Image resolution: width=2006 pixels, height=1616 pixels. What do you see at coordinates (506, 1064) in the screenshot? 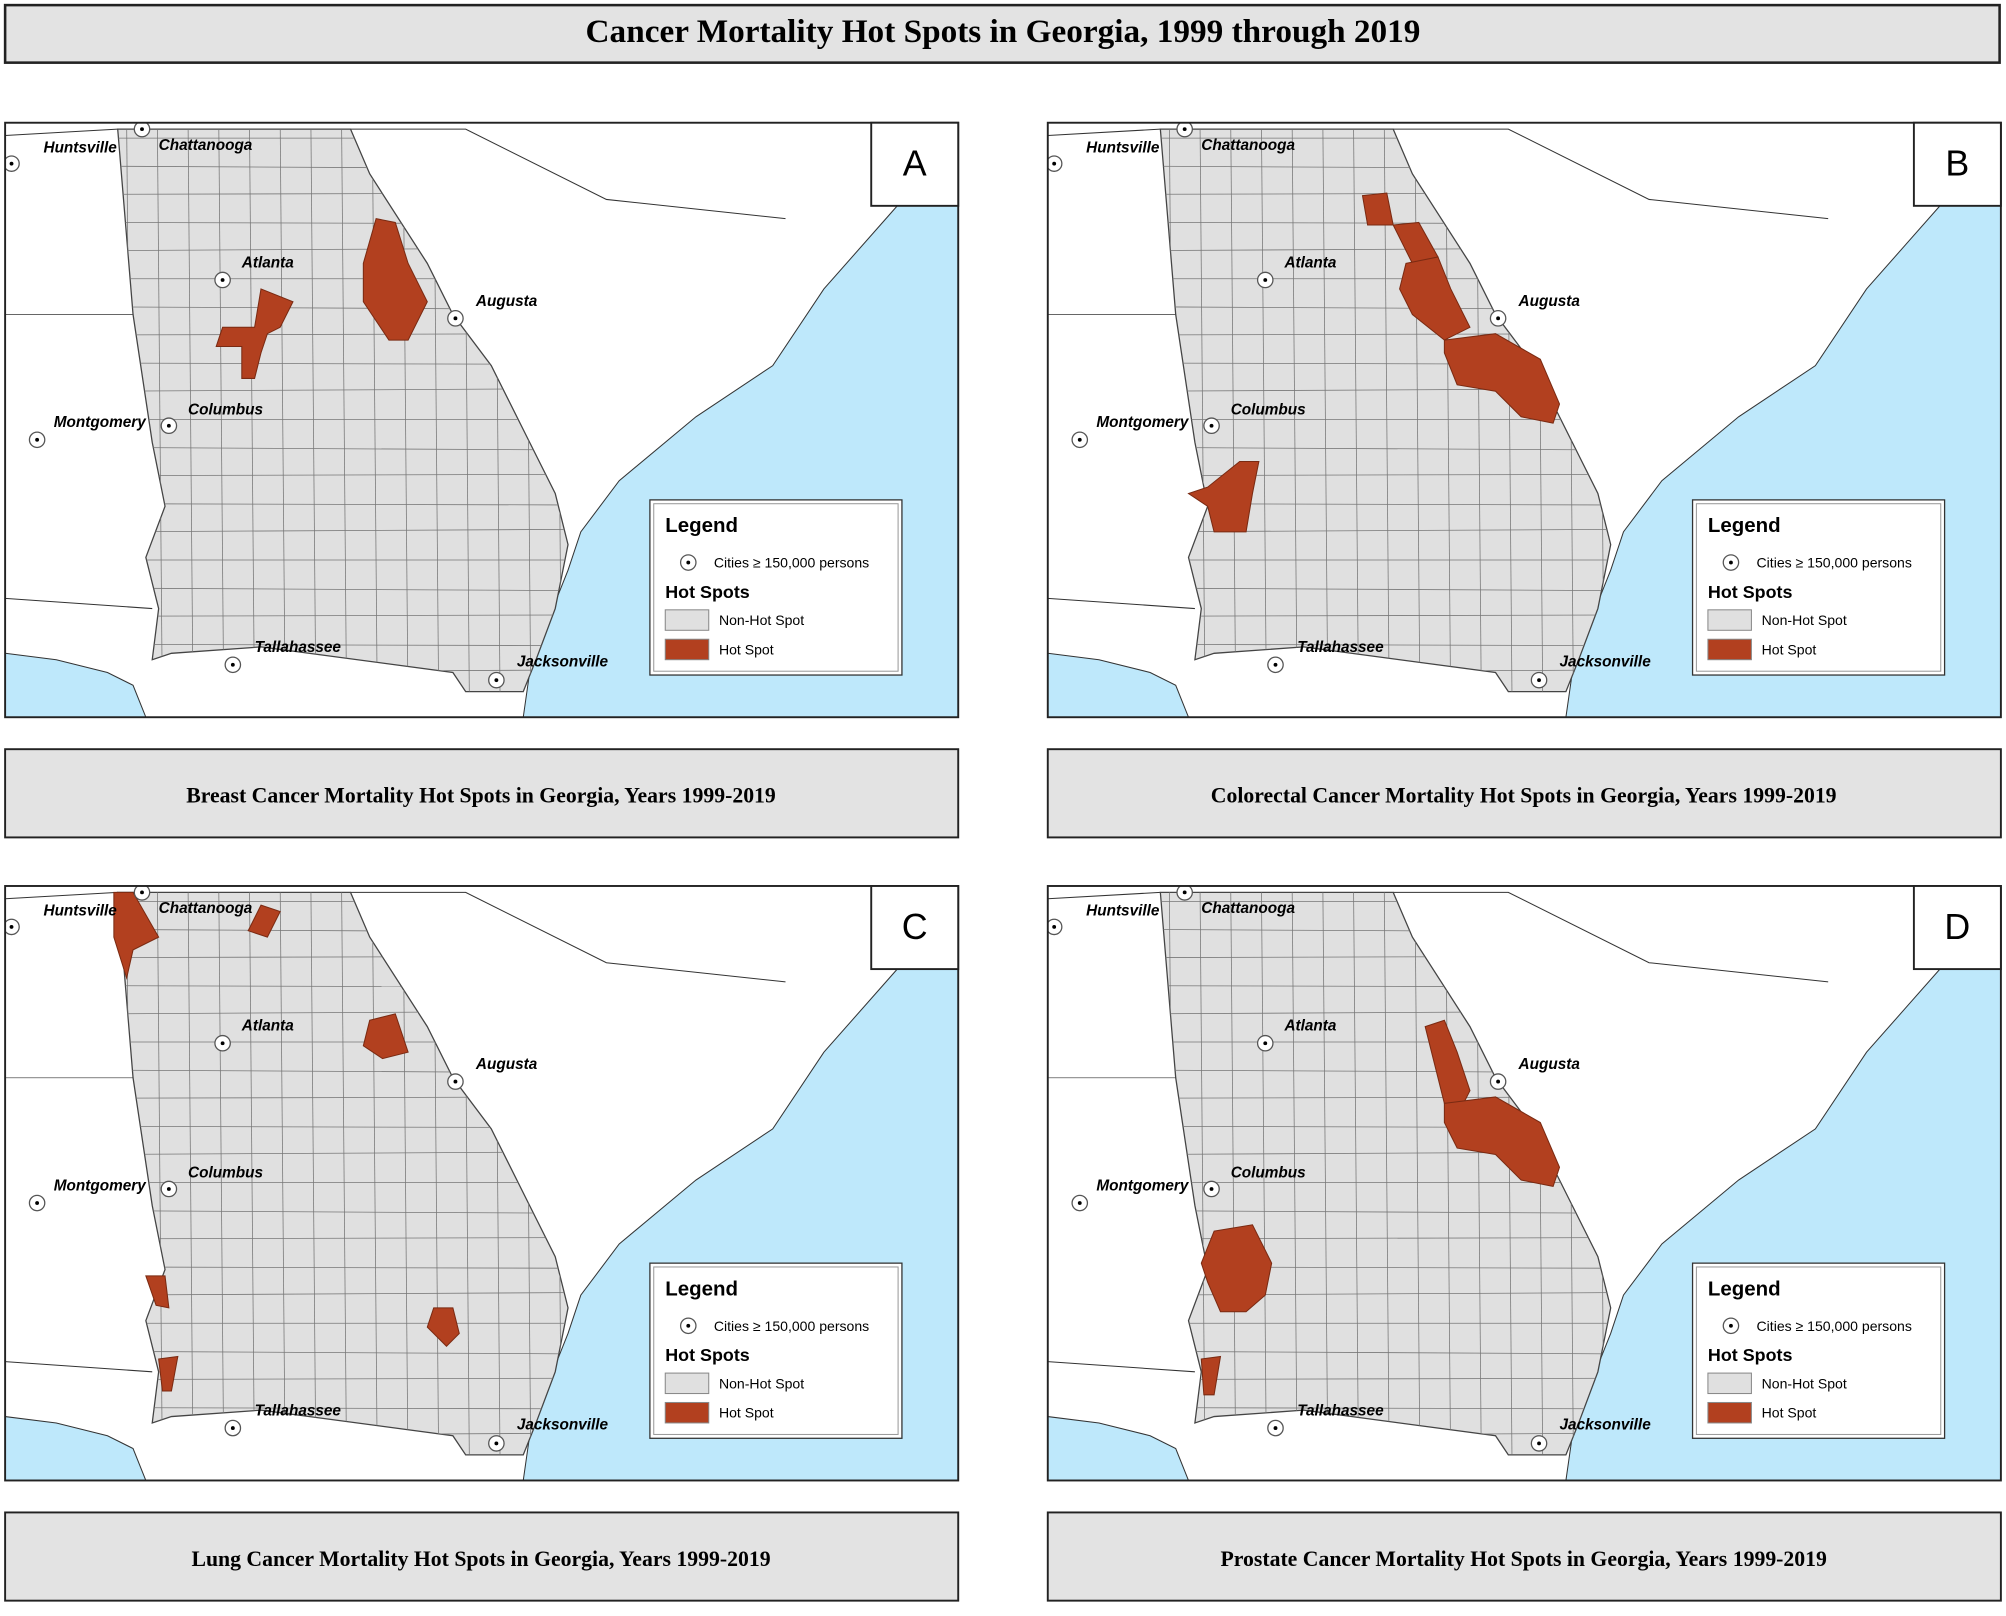
I see `city-label: Augusta` at bounding box center [506, 1064].